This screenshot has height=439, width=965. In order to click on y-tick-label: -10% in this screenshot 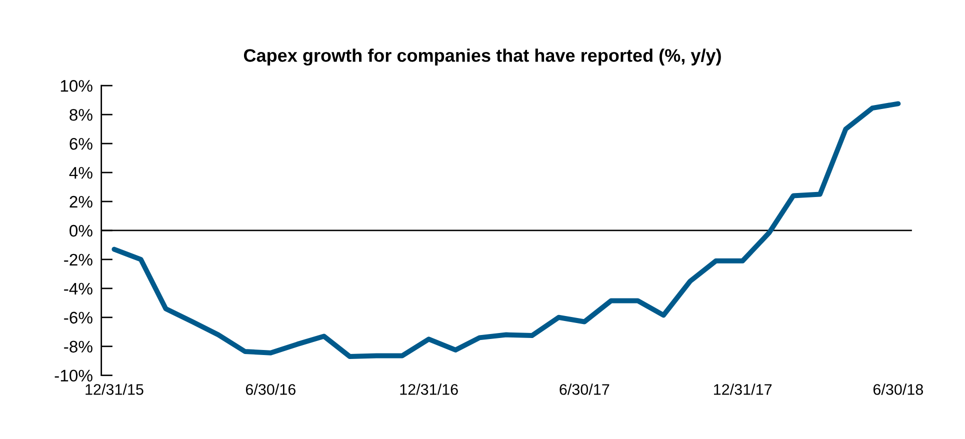, I will do `click(73, 376)`.